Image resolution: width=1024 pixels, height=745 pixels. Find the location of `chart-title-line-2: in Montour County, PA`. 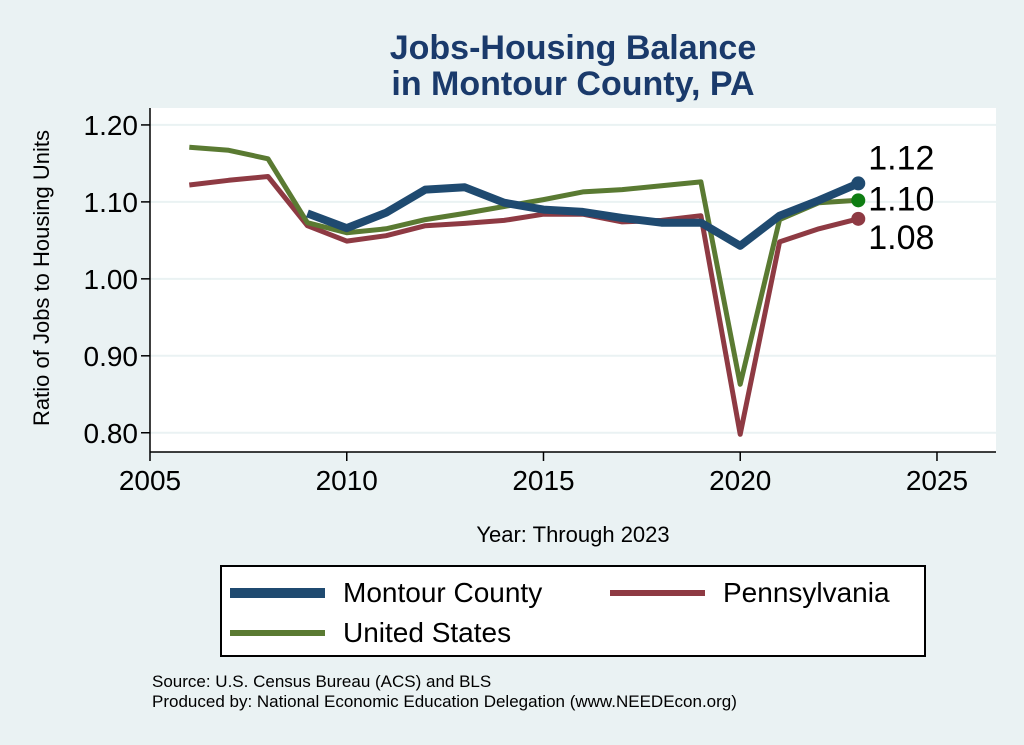

chart-title-line-2: in Montour County, PA is located at coordinates (573, 84).